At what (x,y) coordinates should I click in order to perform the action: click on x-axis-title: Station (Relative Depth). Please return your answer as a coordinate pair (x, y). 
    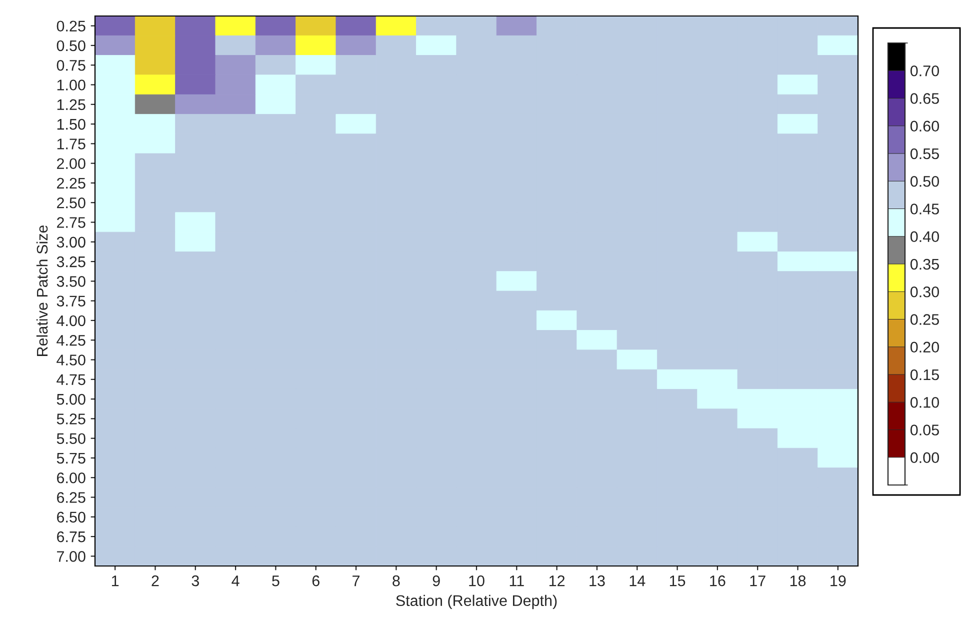
    Looking at the image, I should click on (476, 602).